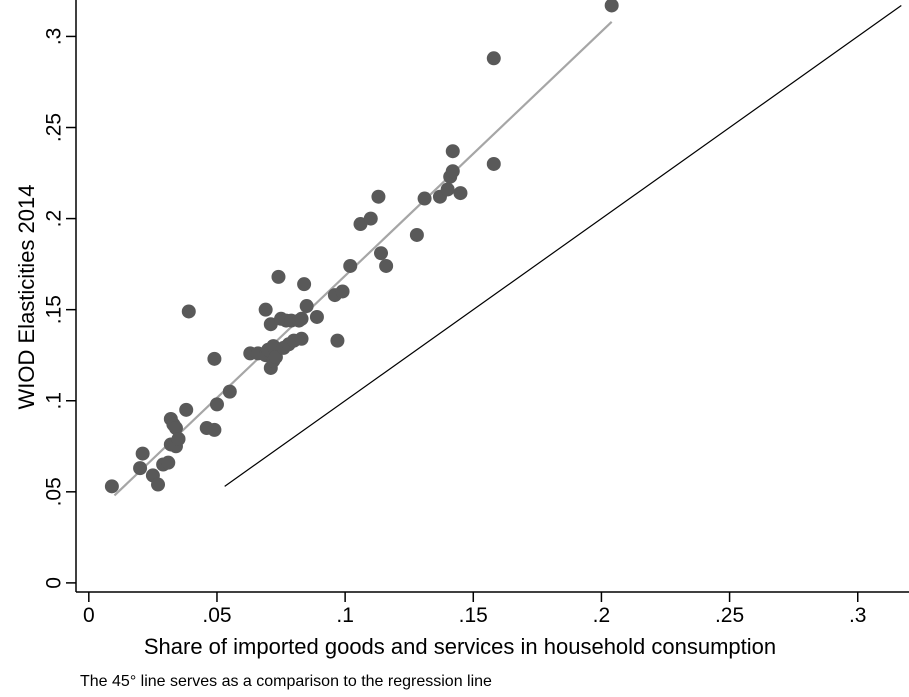  What do you see at coordinates (53, 491) in the screenshot?
I see `y-tick-label: .05` at bounding box center [53, 491].